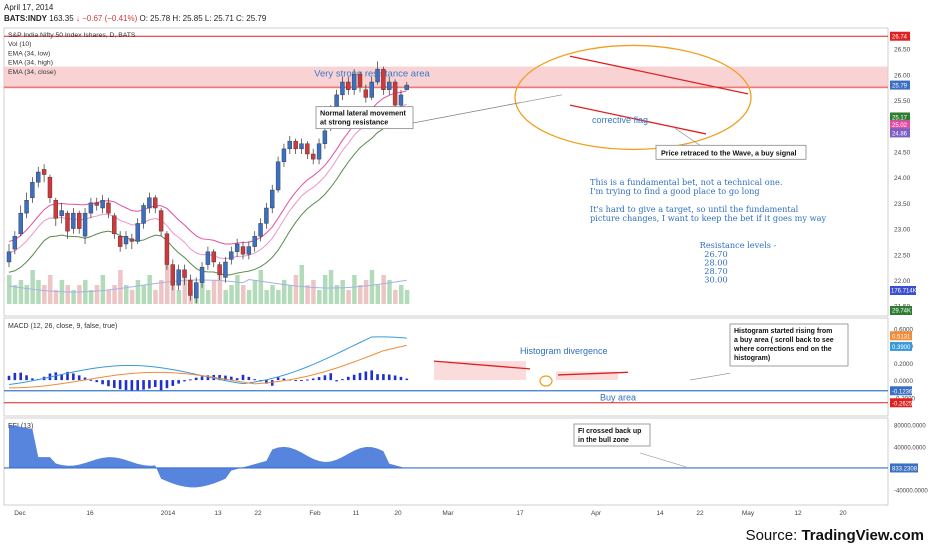 The height and width of the screenshot is (550, 932). I want to click on volume-ma-badge, so click(901, 310).